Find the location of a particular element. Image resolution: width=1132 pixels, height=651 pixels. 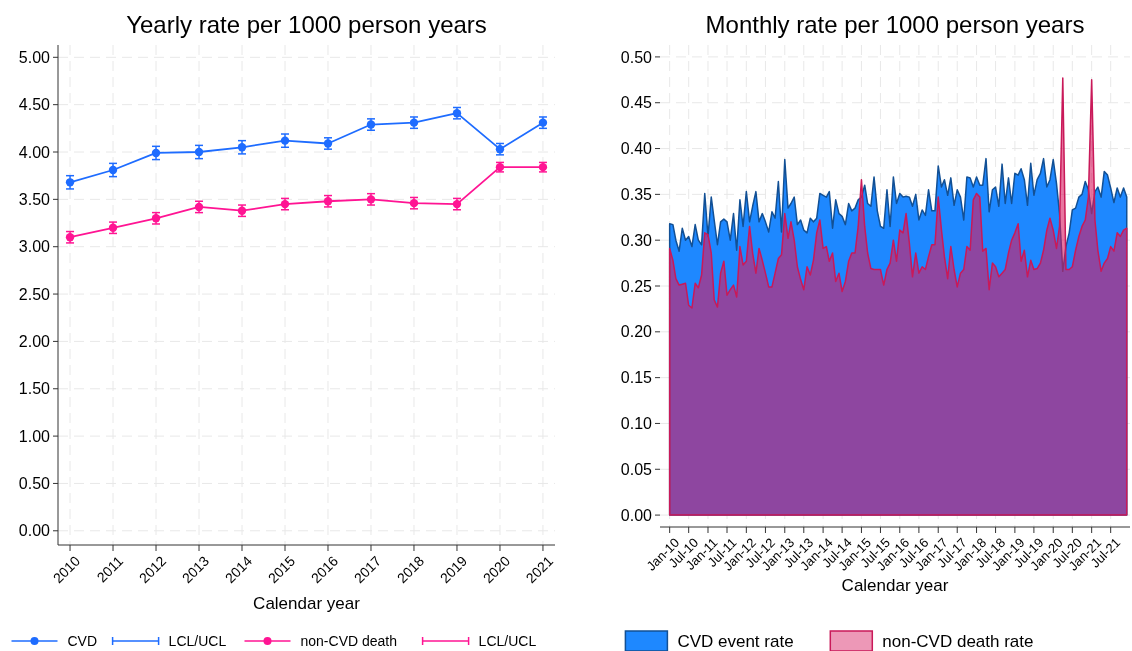

chart-title: Monthly rate per 1000 person years is located at coordinates (895, 24).